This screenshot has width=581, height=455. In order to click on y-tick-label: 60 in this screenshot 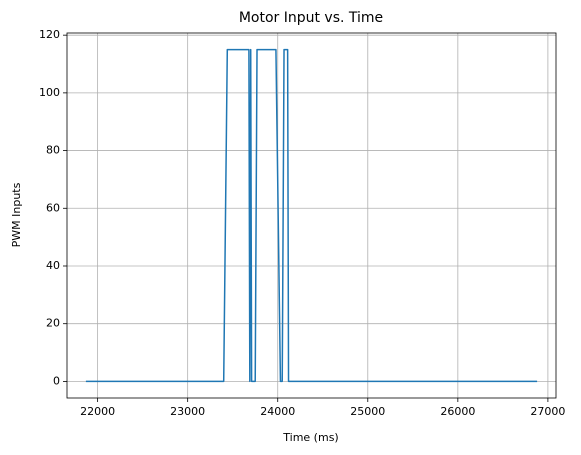, I will do `click(53, 207)`.